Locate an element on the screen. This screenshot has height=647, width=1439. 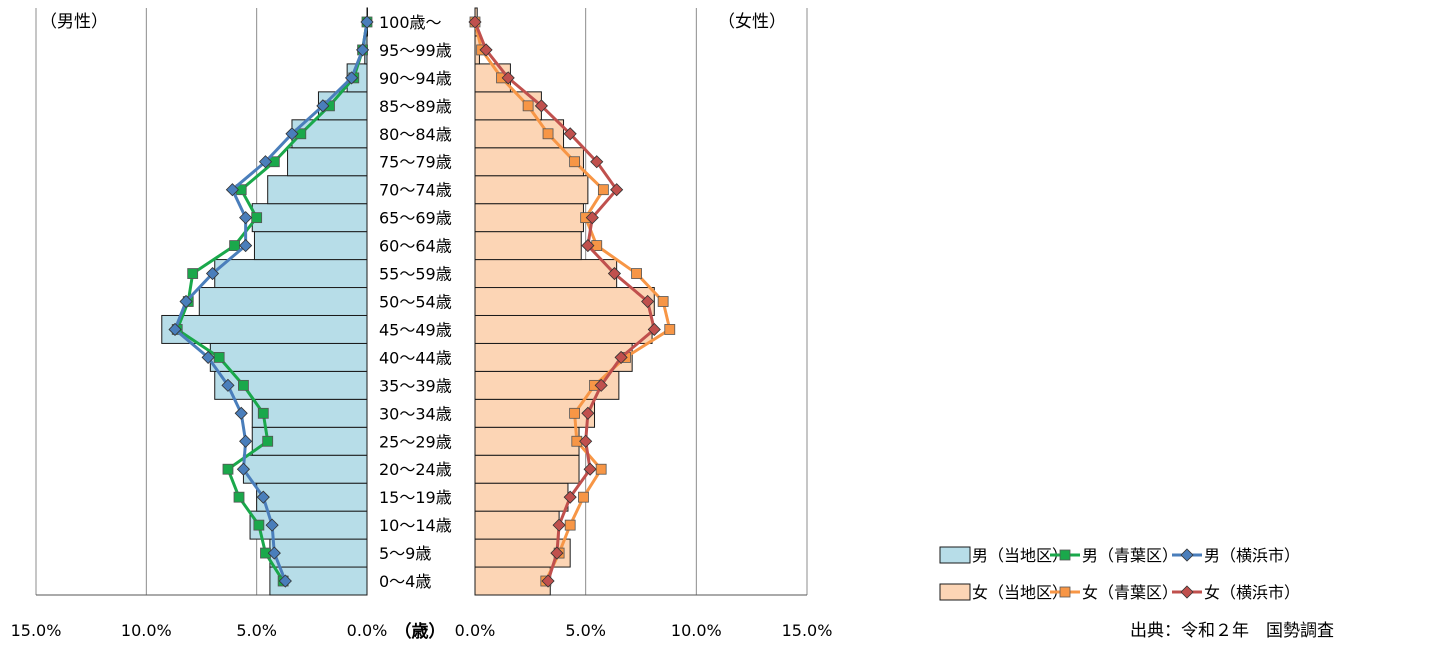
x-tick-label-female: 0.0% is located at coordinates (475, 630).